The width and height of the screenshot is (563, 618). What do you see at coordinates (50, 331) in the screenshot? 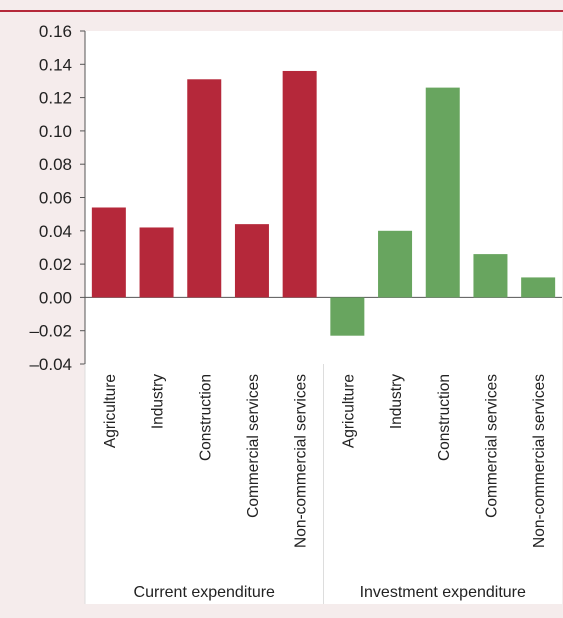
I see `y-tick-label: –0.02` at bounding box center [50, 331].